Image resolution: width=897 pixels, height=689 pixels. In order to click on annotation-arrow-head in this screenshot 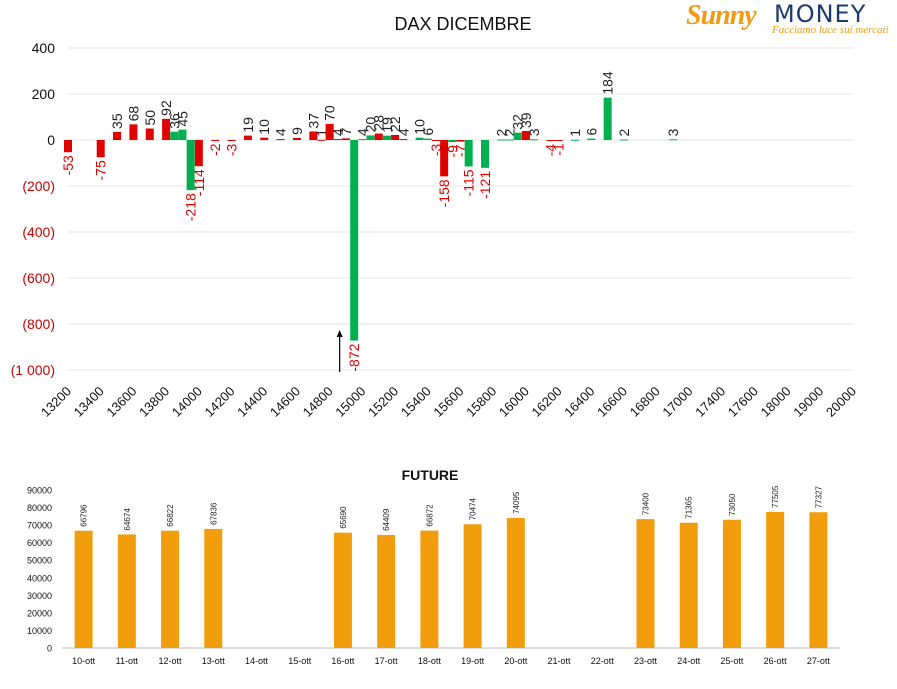, I will do `click(339, 333)`.